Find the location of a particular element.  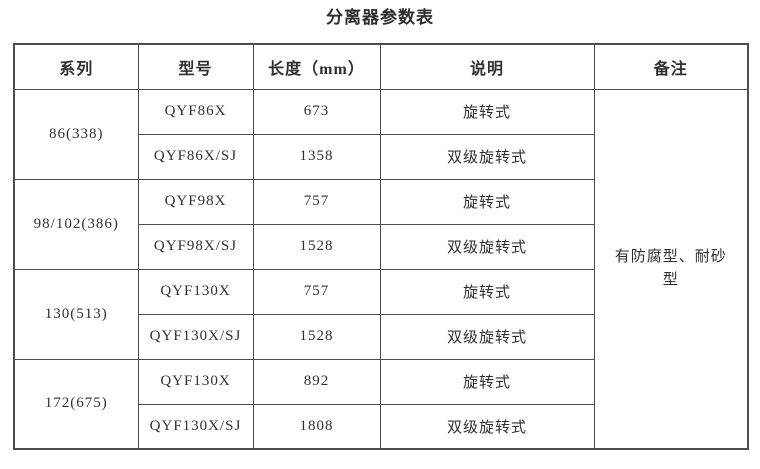

header-row: 系列 型号 长度（mm） 说明 备注 is located at coordinates (381, 66).